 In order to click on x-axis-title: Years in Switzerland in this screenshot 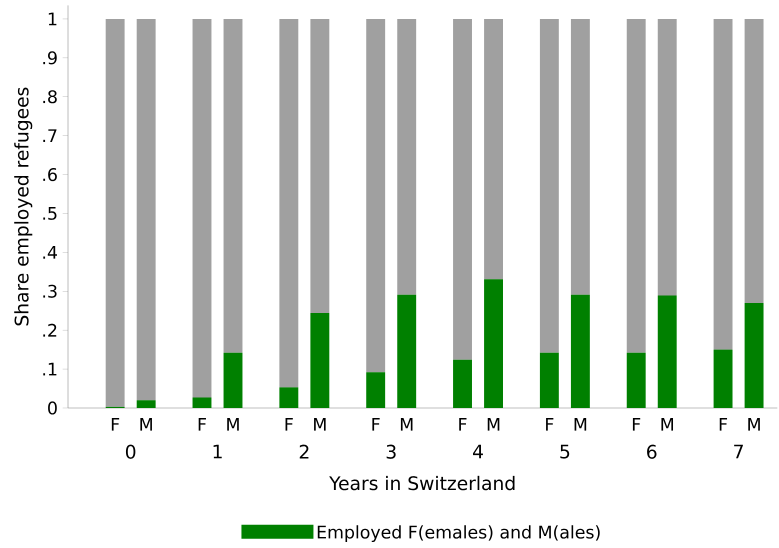, I will do `click(421, 483)`.